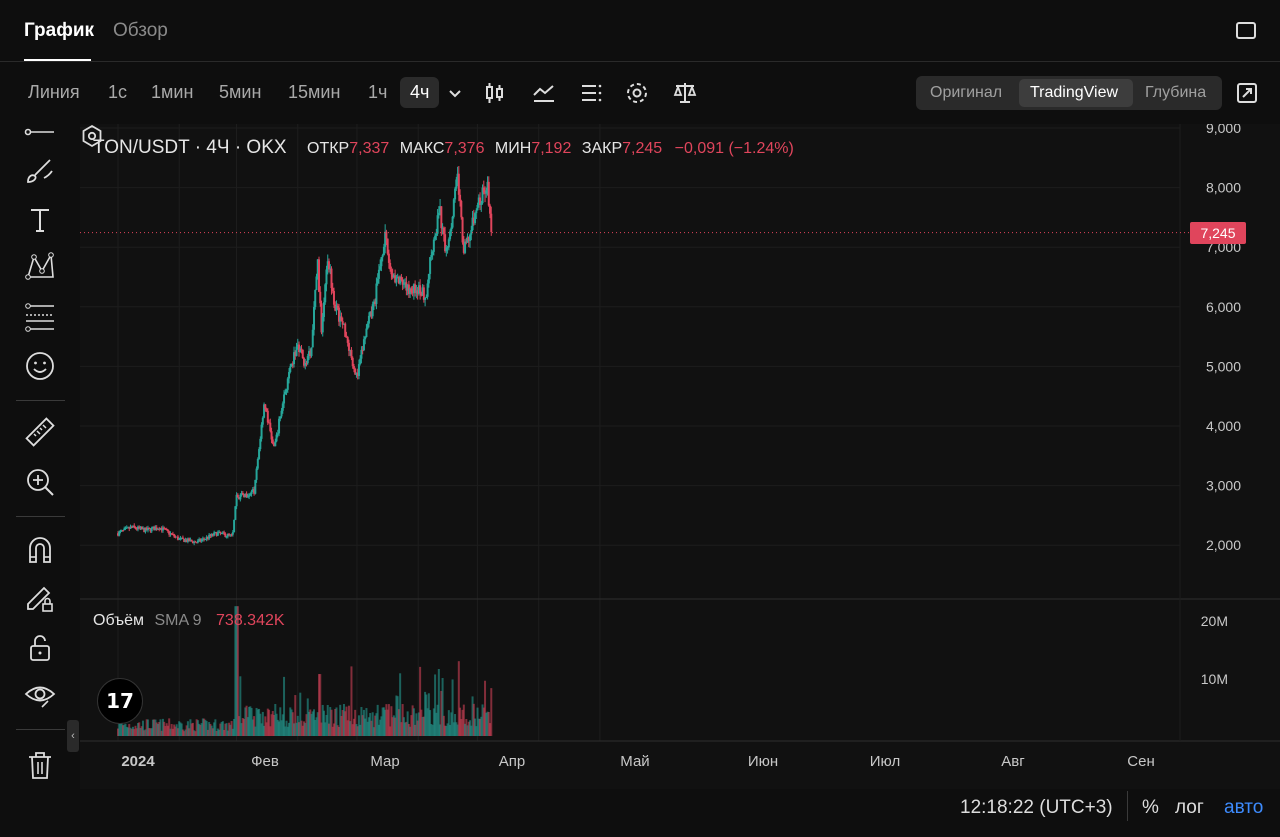  I want to click on percent-scale-toggle: %, so click(1150, 807).